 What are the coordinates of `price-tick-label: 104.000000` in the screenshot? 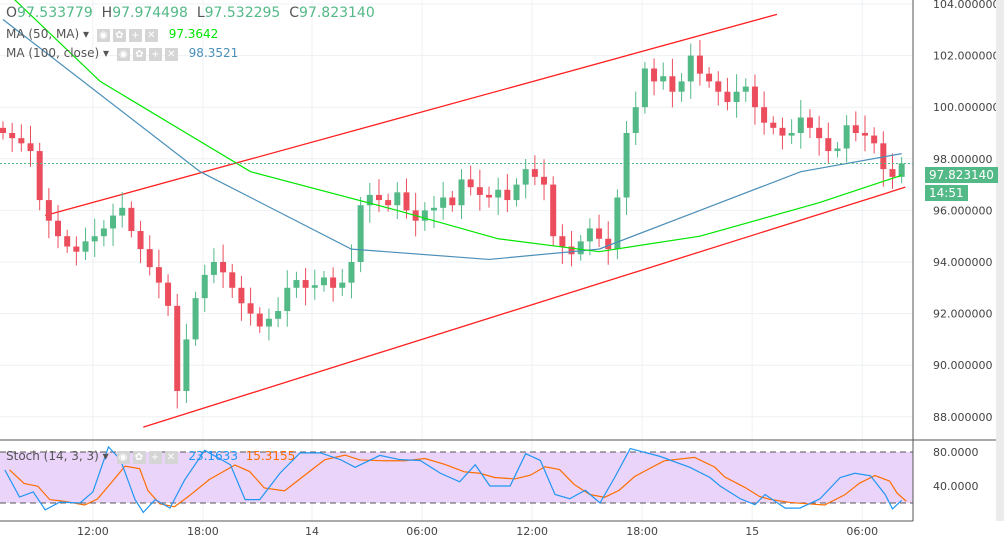 It's located at (966, 5).